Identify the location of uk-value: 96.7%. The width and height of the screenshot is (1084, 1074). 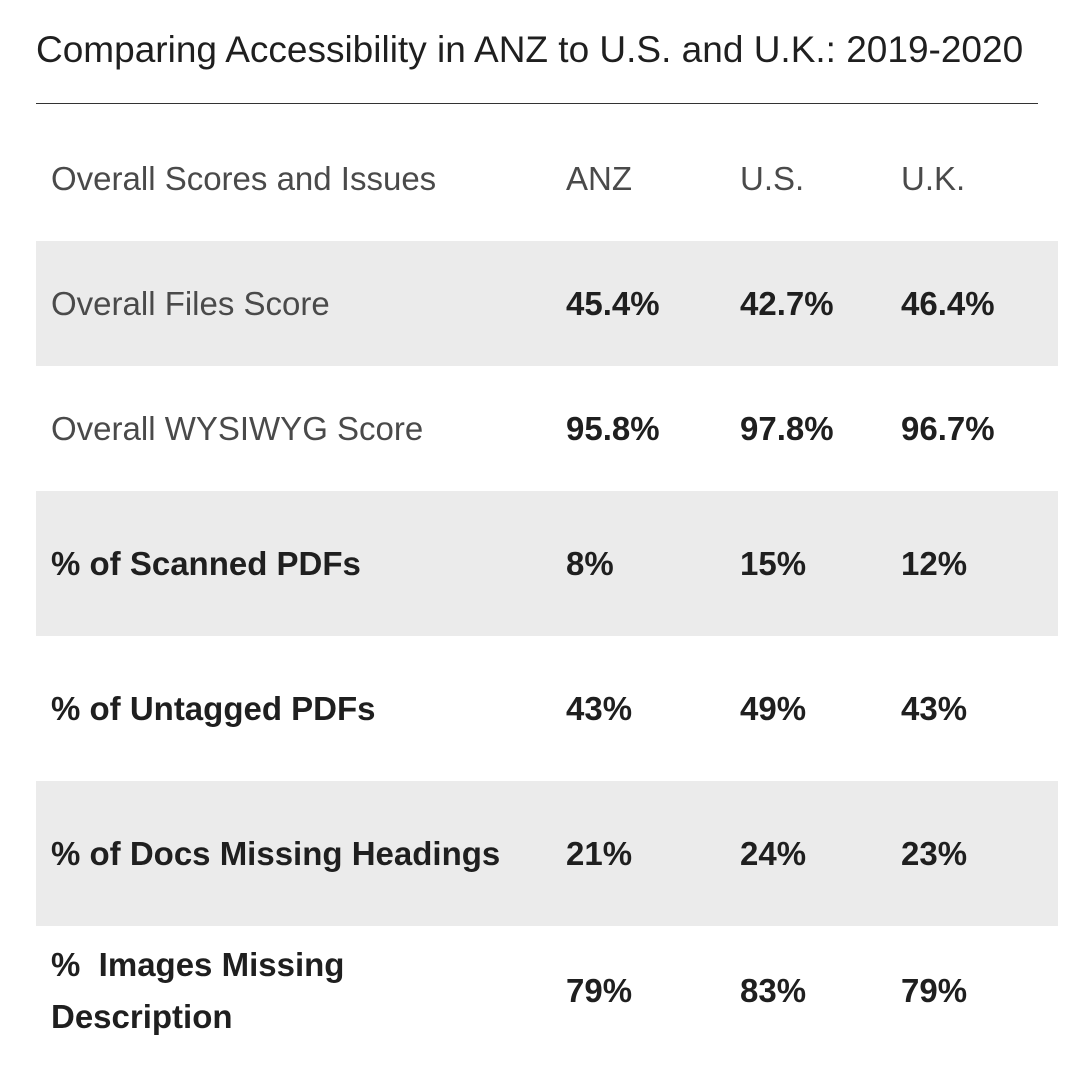
(948, 428).